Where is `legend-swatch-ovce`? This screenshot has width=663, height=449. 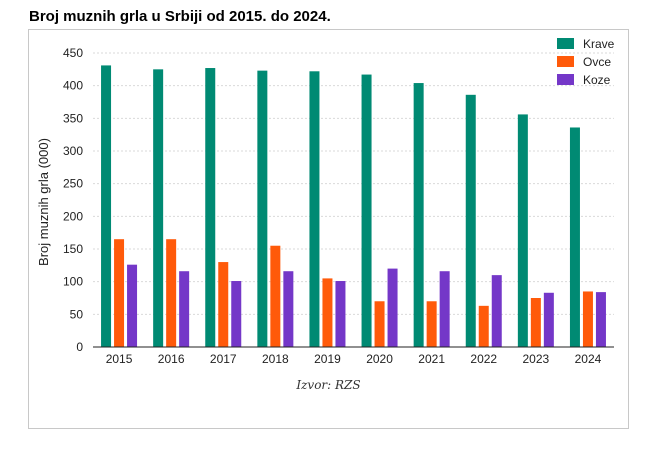
legend-swatch-ovce is located at coordinates (565, 61).